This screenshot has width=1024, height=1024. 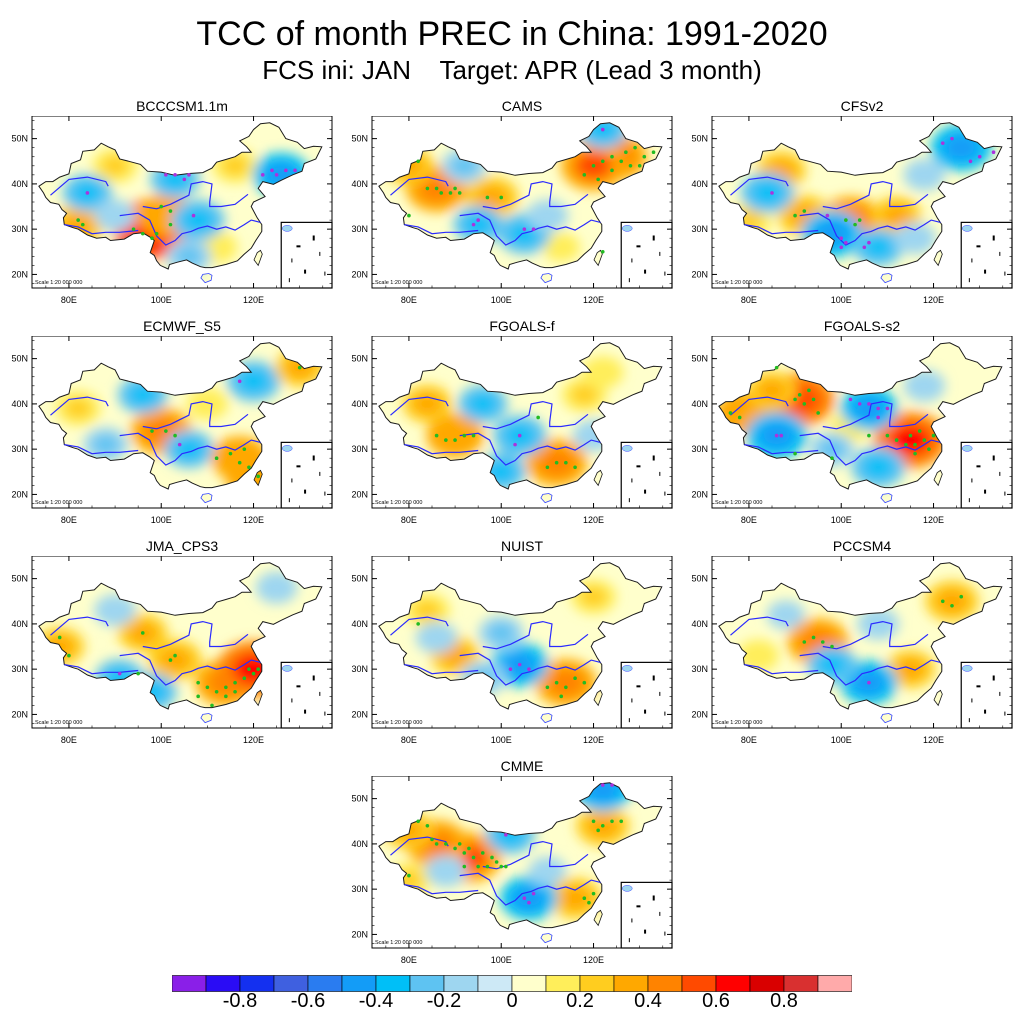 I want to click on panel-title: FGOALS-f, so click(x=522, y=326).